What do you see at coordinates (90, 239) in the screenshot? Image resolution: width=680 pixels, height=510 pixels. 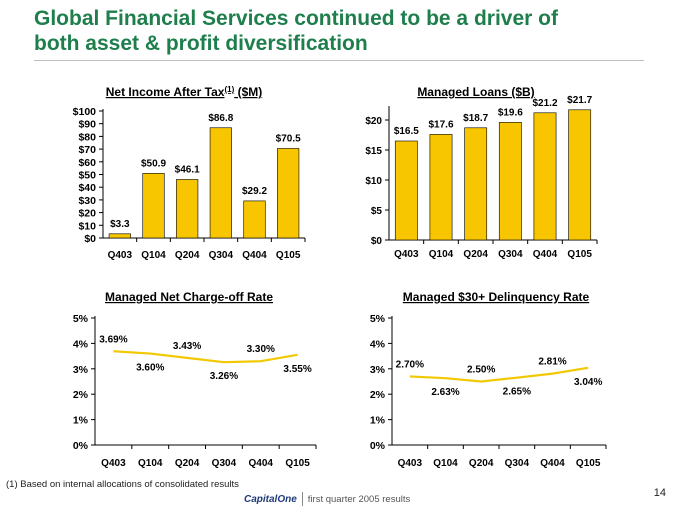 I see `y-tick-label: $0` at bounding box center [90, 239].